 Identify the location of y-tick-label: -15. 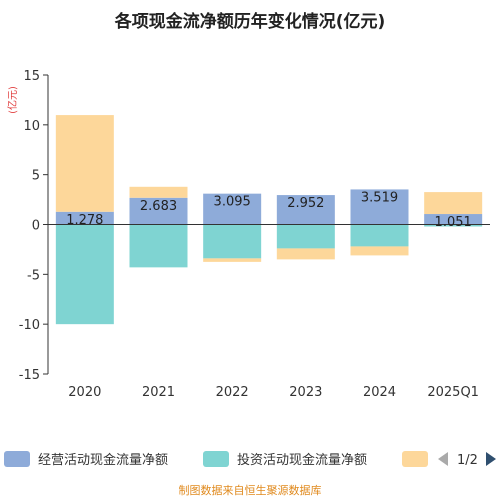
(29, 375).